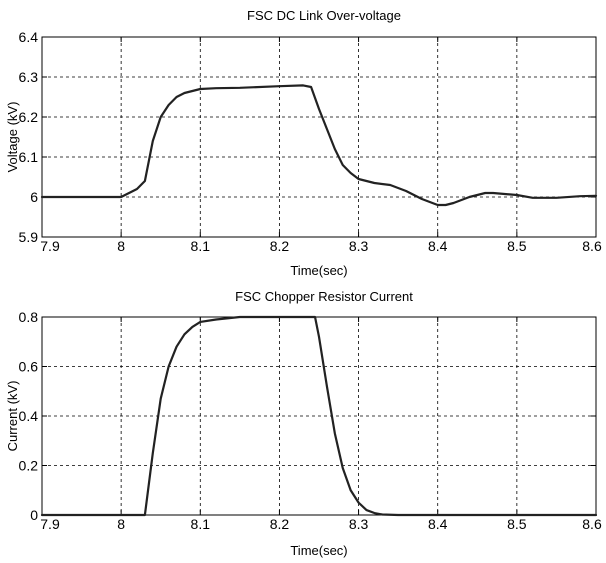 The image size is (606, 563). I want to click on voltage-x-tick-label: 8.1, so click(201, 246).